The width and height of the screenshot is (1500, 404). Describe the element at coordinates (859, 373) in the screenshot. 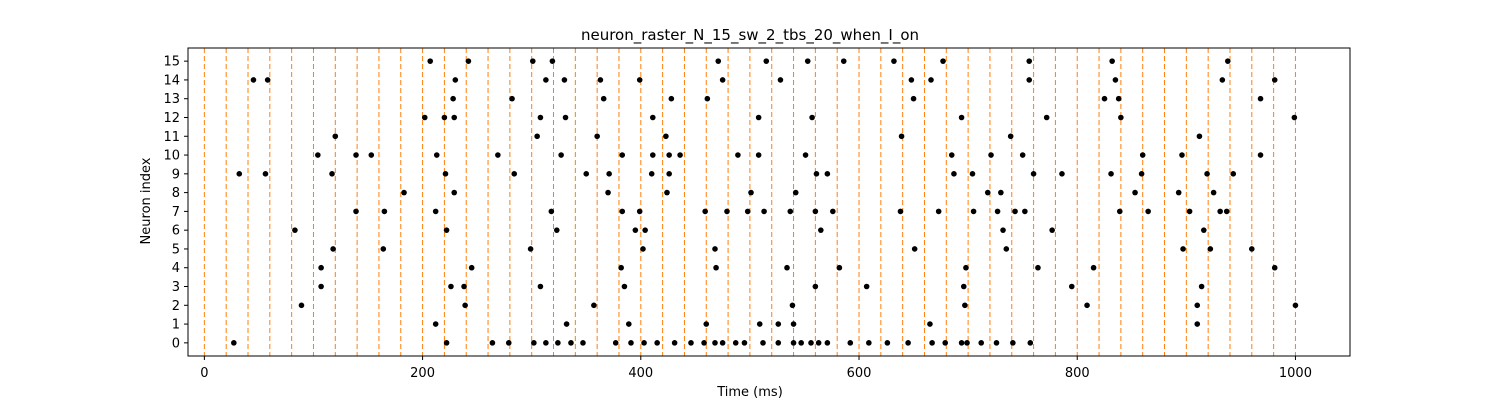

I see `x-tick-label: 600` at that location.